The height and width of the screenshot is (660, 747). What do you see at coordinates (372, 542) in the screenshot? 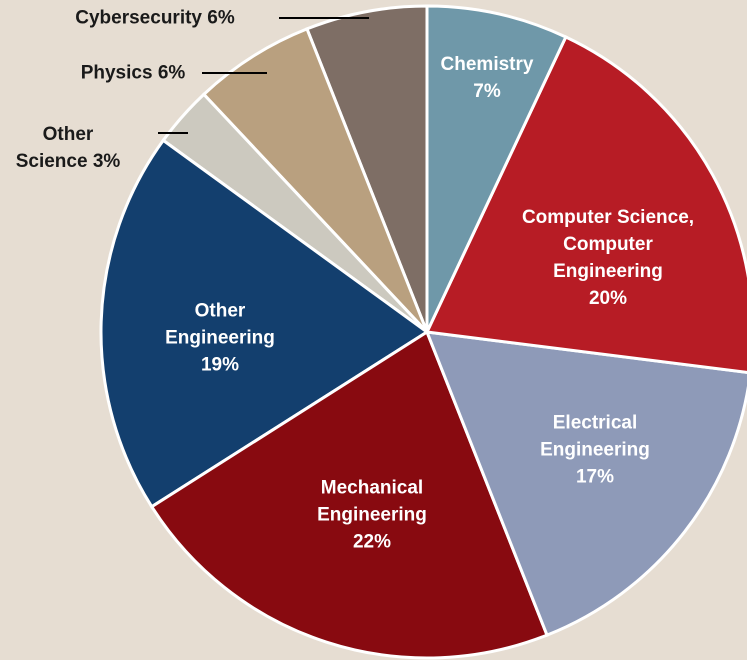
I see `value-label: 22%` at bounding box center [372, 542].